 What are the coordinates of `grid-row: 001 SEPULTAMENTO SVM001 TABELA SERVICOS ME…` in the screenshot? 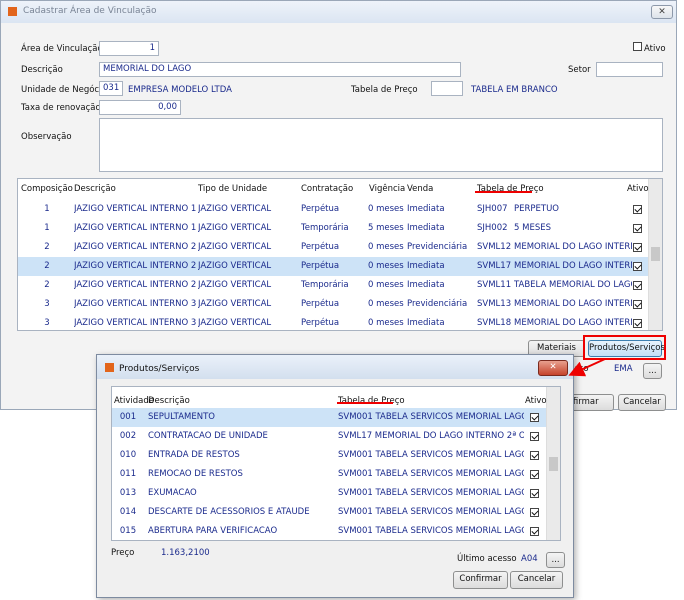 It's located at (329, 417).